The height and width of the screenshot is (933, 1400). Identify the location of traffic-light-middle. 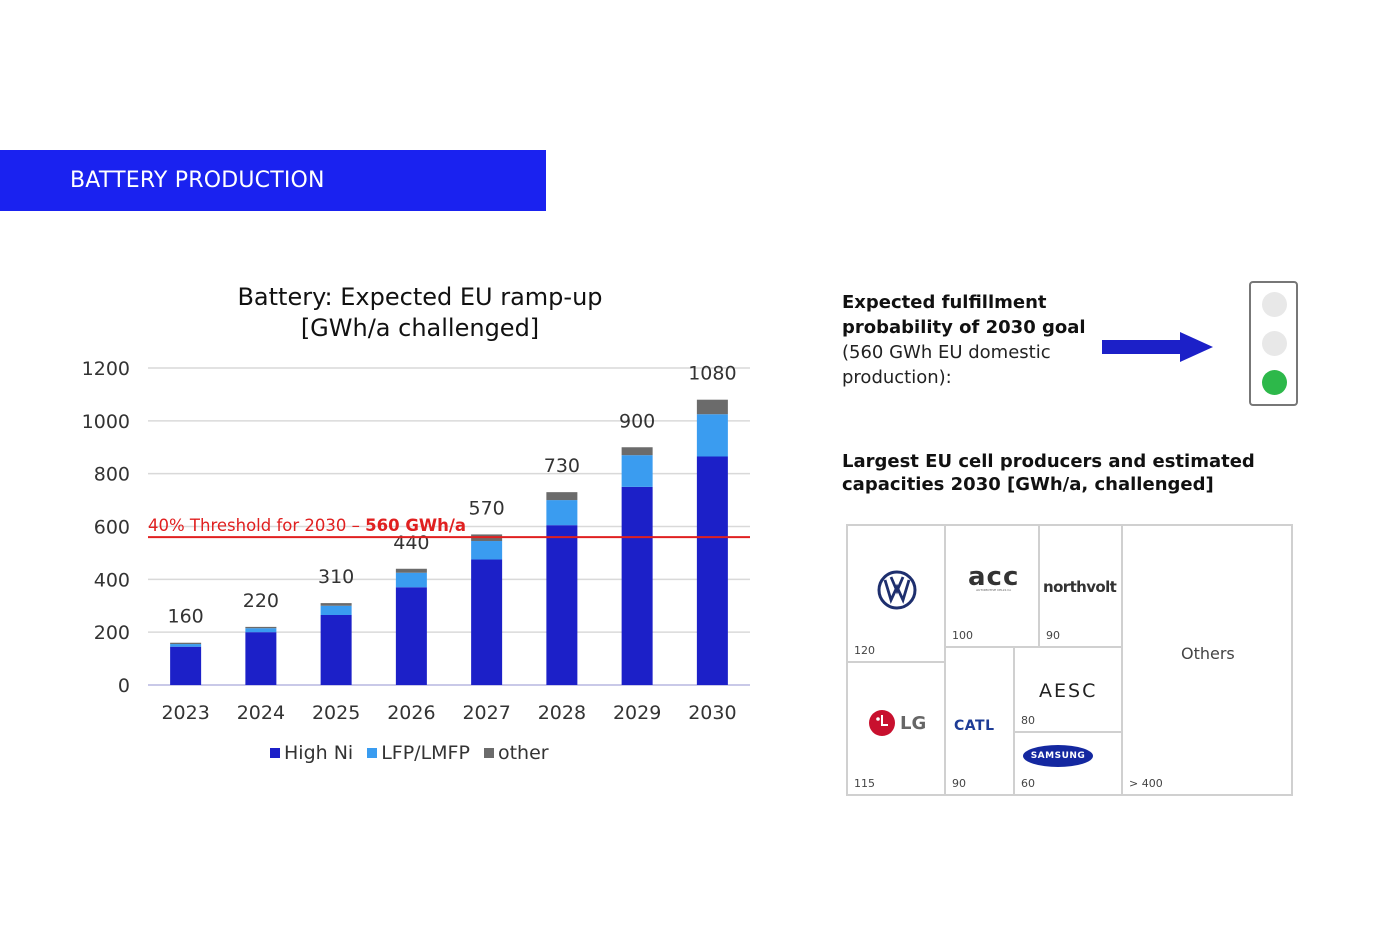
(1274, 343).